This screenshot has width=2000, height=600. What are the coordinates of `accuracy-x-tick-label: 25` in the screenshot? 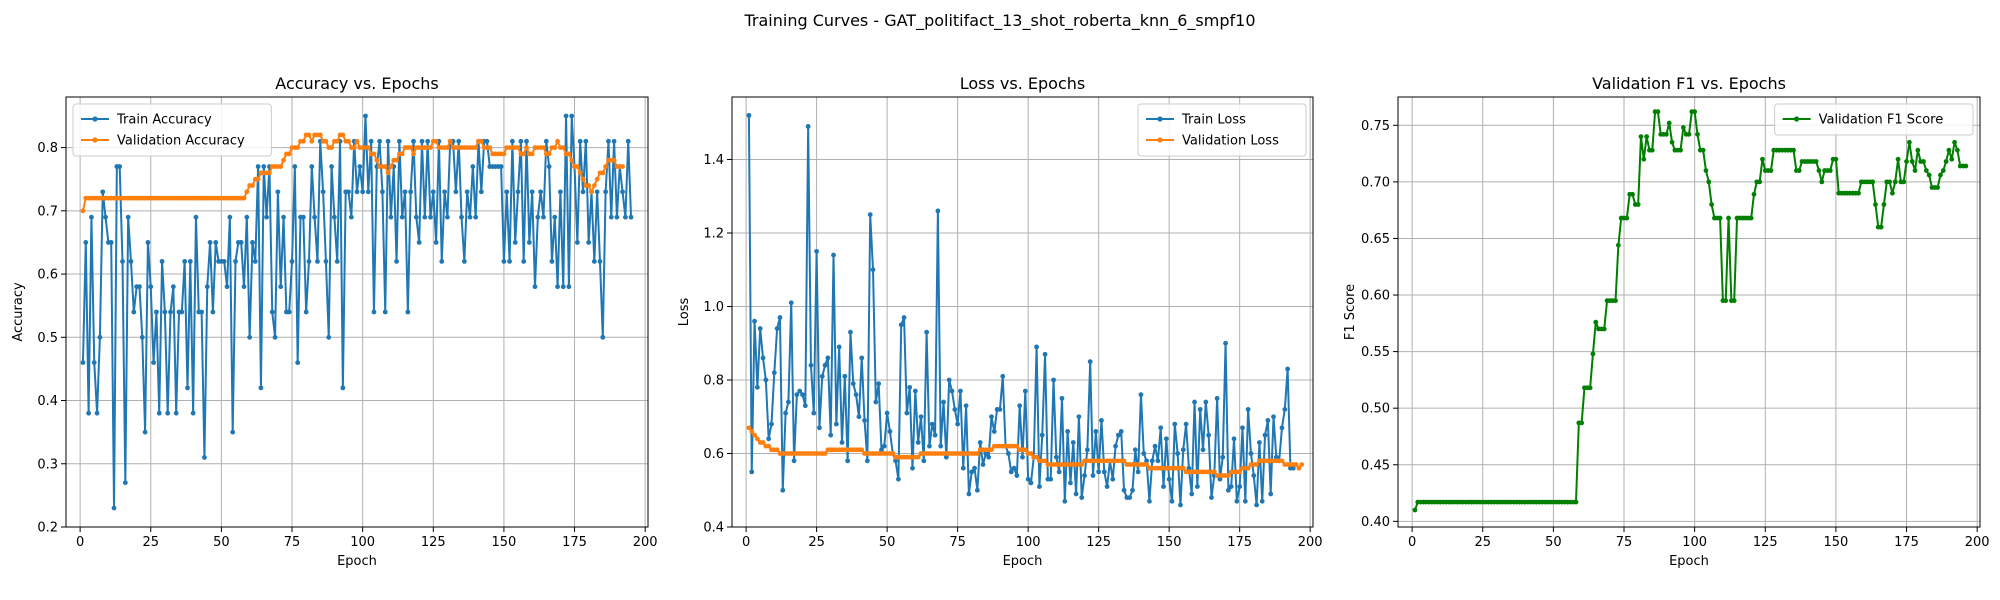 It's located at (150, 542).